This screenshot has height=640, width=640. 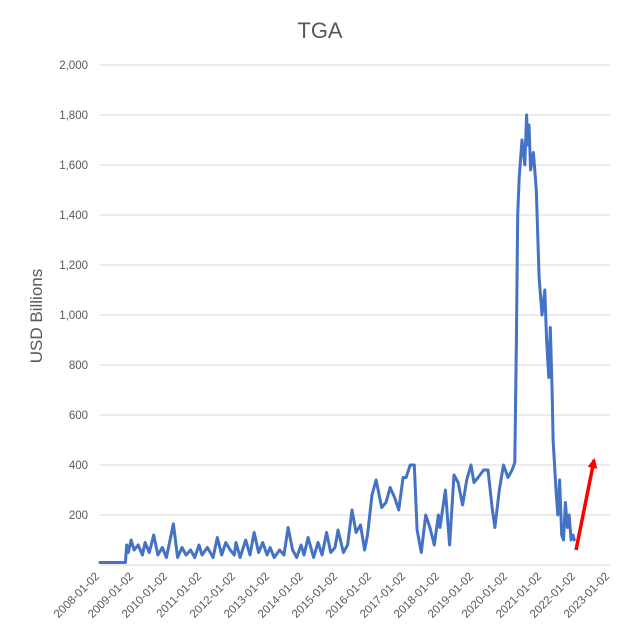 I want to click on y-tick-label: 1,400, so click(x=73, y=216).